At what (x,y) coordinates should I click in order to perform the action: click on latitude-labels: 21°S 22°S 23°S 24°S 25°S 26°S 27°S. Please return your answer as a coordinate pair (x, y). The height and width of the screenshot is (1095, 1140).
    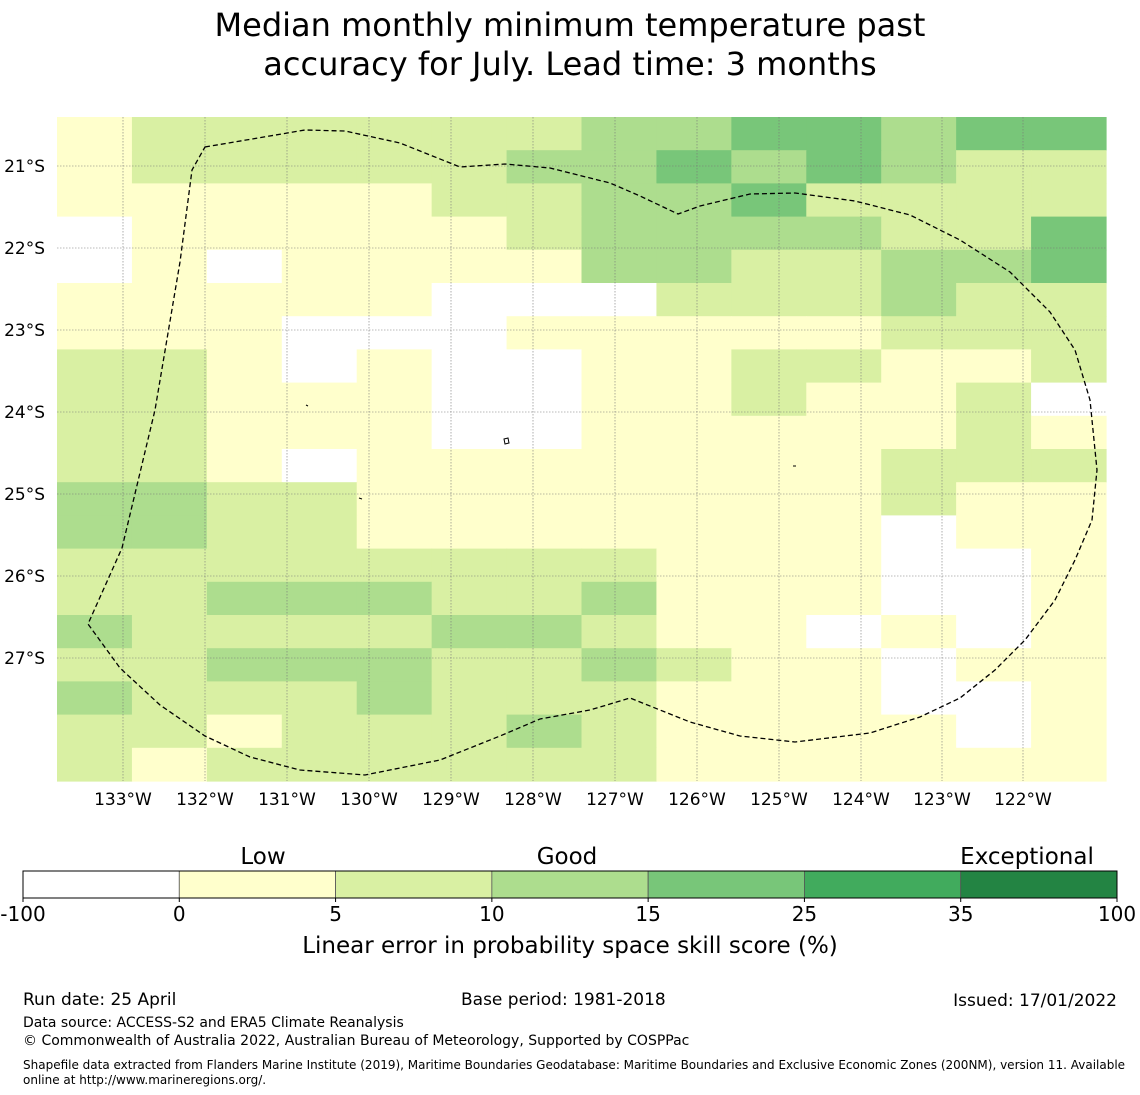
    Looking at the image, I should click on (24, 413).